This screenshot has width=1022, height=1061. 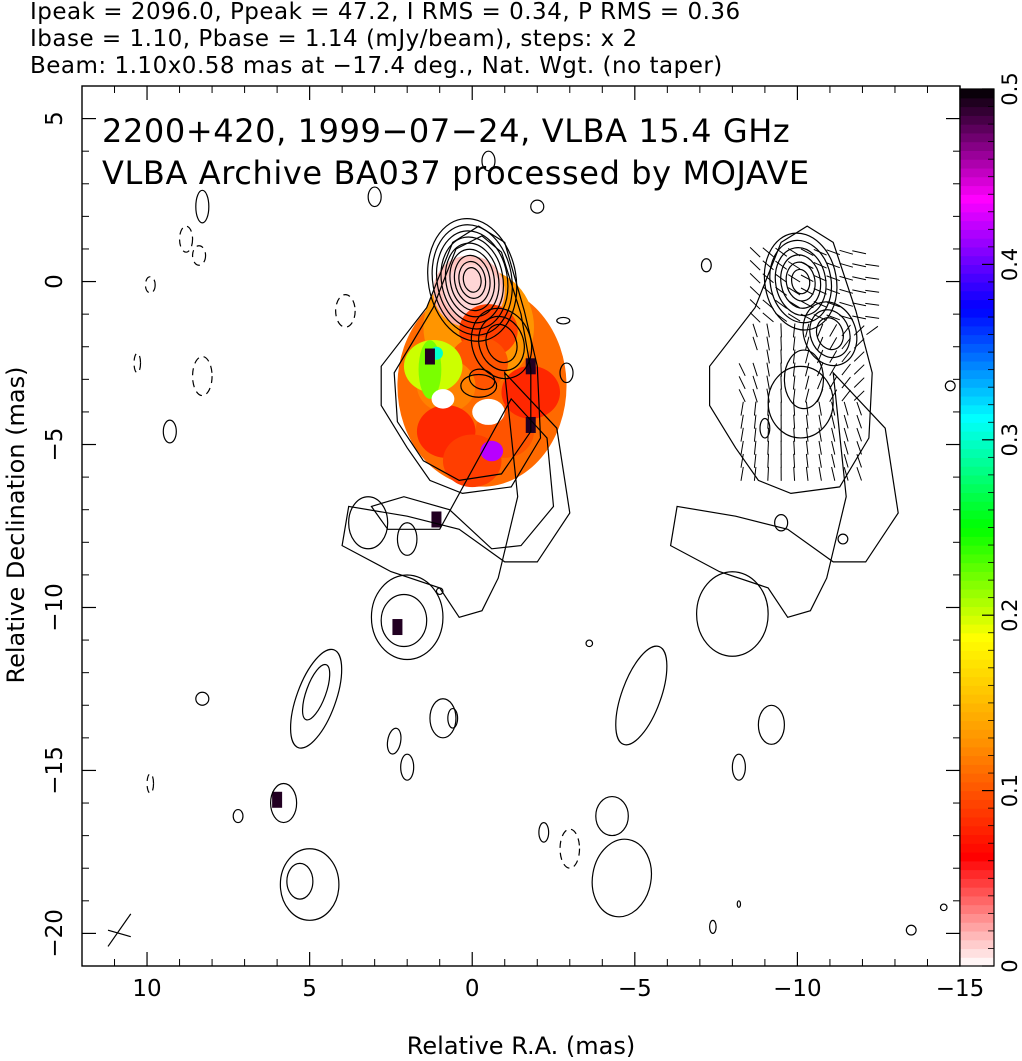 I want to click on blob-e-core, so click(x=453, y=718).